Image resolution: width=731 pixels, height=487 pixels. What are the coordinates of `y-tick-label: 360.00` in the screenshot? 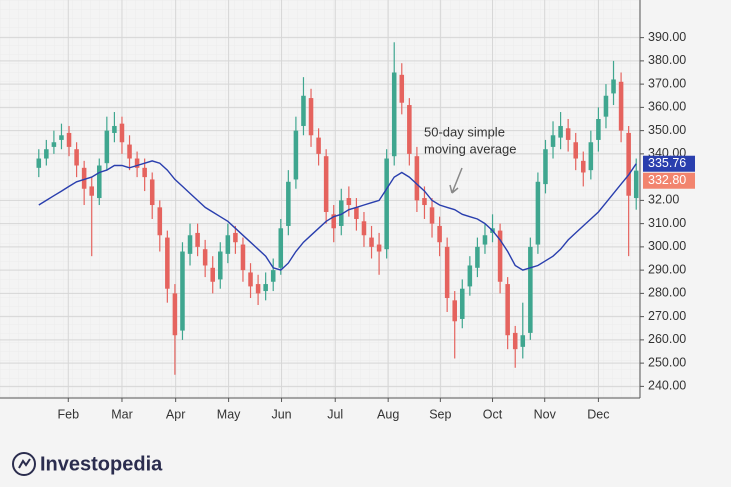 It's located at (667, 107).